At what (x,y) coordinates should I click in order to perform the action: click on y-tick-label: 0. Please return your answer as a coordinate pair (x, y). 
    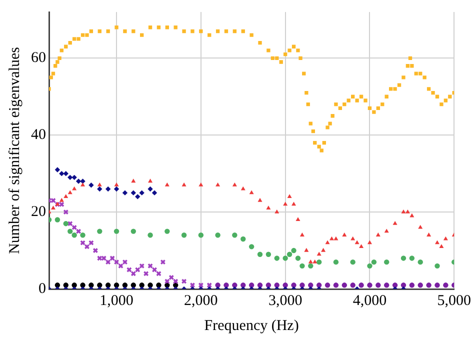
    Looking at the image, I should click on (42, 288).